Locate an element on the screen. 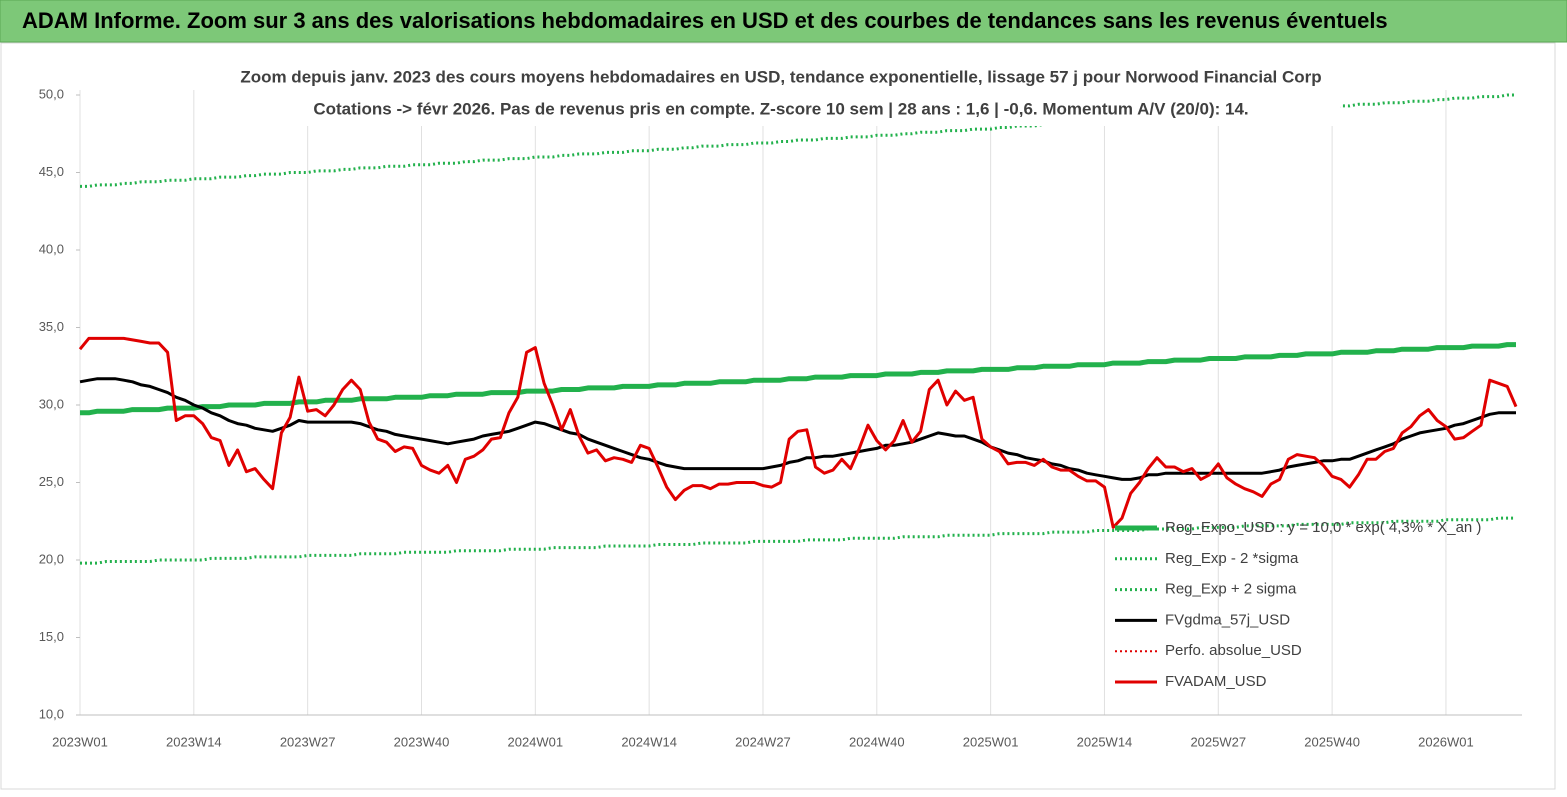 The height and width of the screenshot is (797, 1567). y-tick-label: 10,0 is located at coordinates (51, 713).